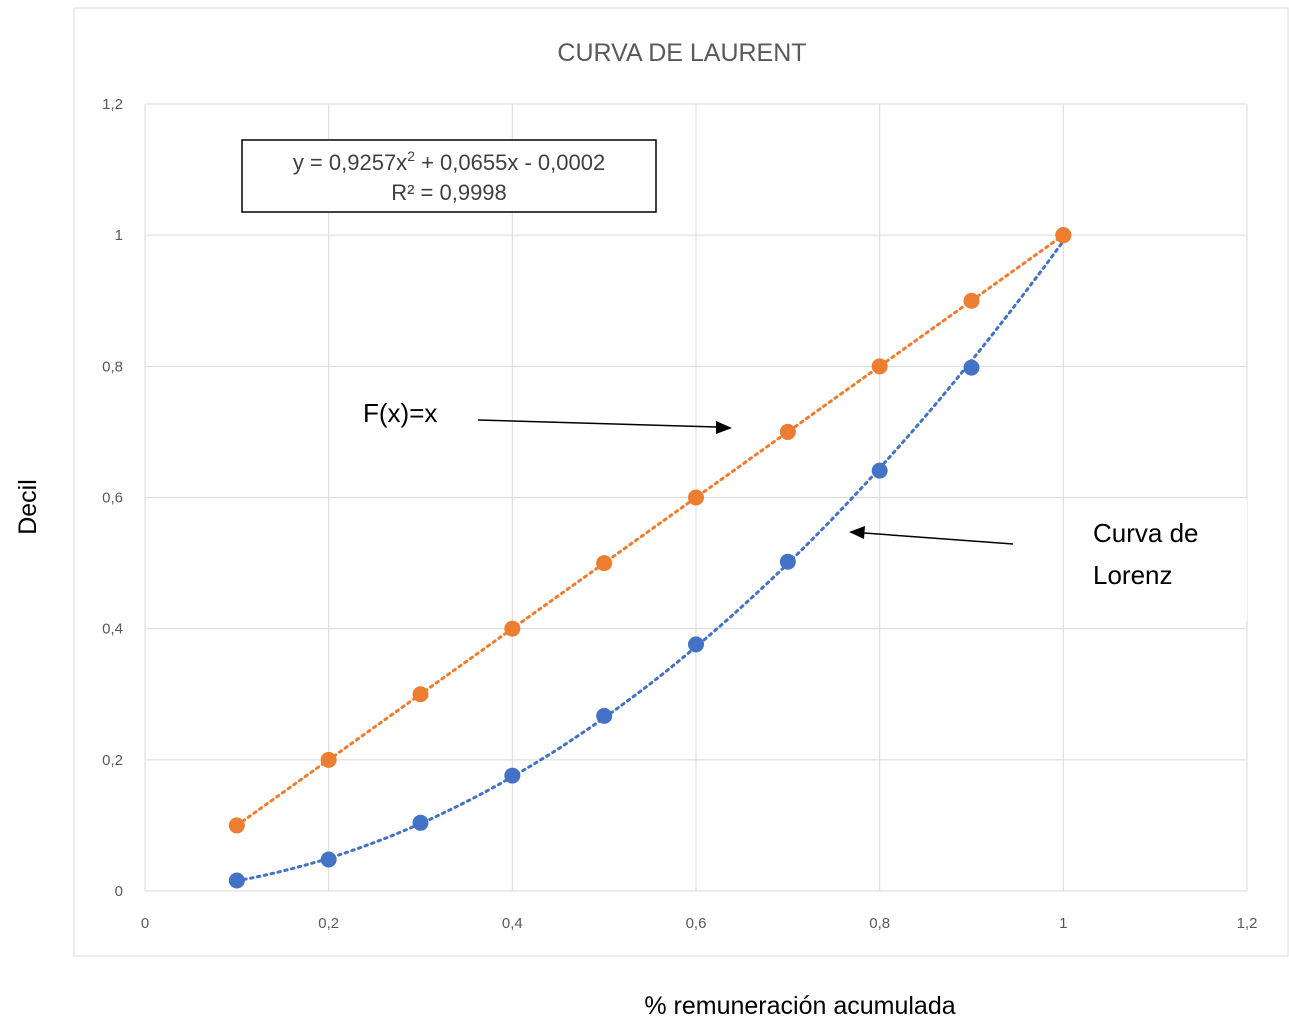  I want to click on y-tick-label: 1, so click(119, 235).